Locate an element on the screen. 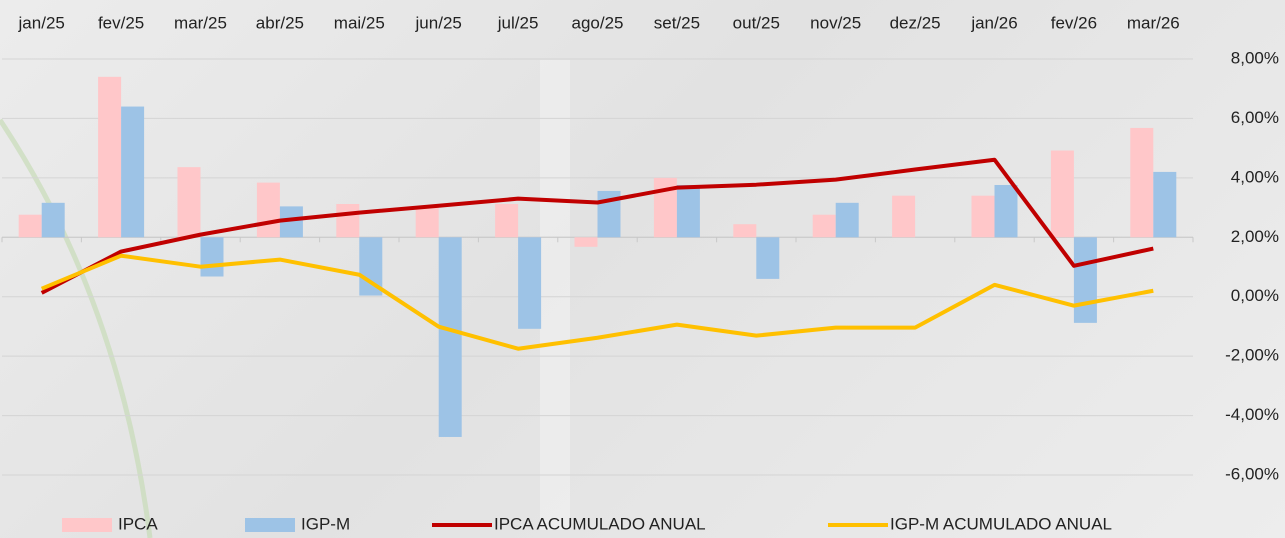  legend-label: IPCA is located at coordinates (138, 523).